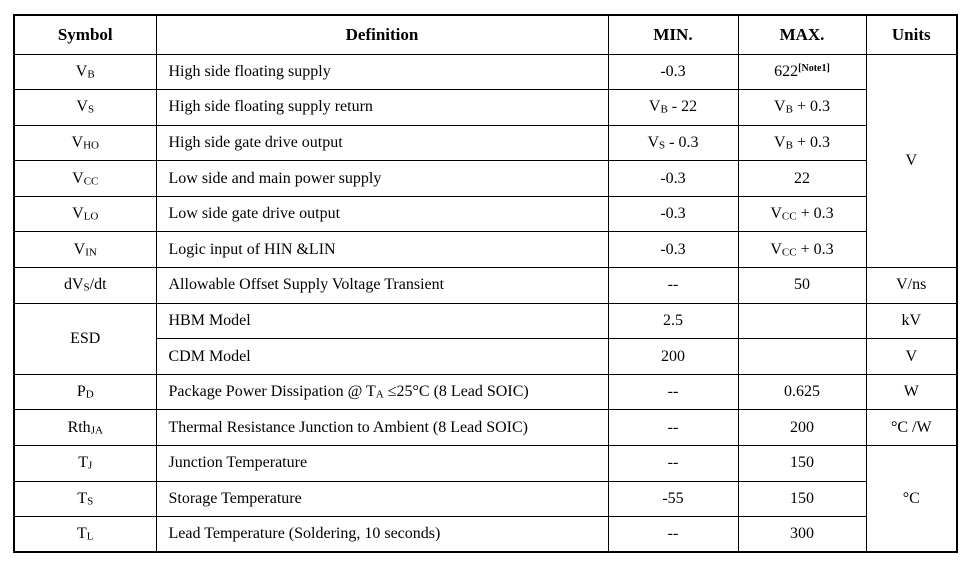  Describe the element at coordinates (85, 214) in the screenshot. I see `symbol-cell: VLO` at that location.